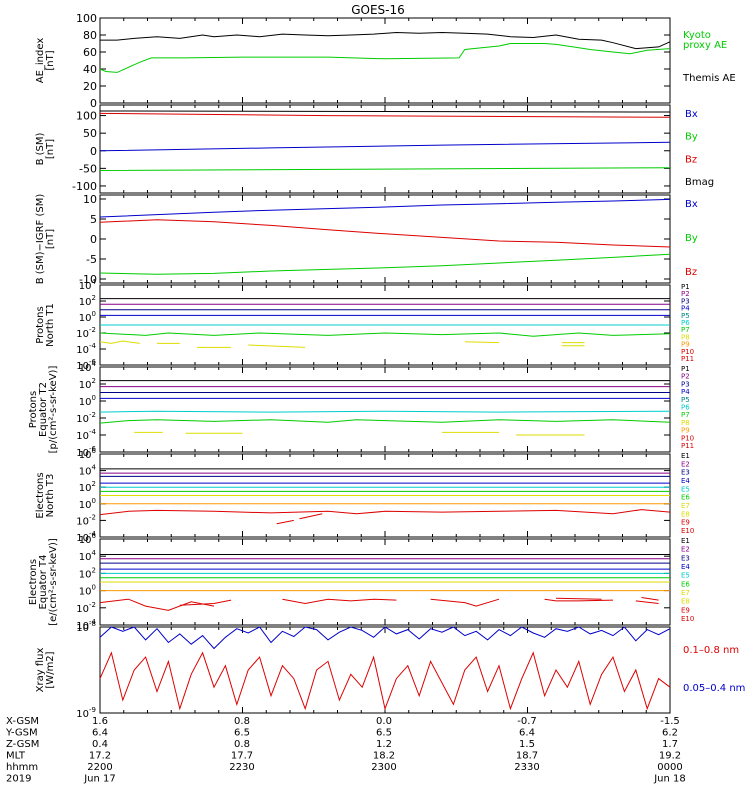  What do you see at coordinates (50, 496) in the screenshot?
I see `y-axis-label: North T3` at bounding box center [50, 496].